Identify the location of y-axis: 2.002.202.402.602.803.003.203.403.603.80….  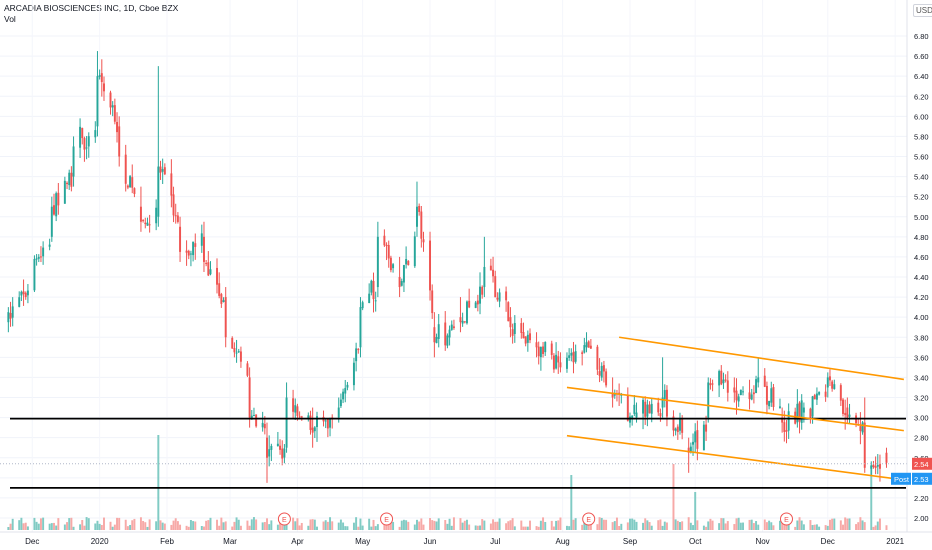
(917, 266).